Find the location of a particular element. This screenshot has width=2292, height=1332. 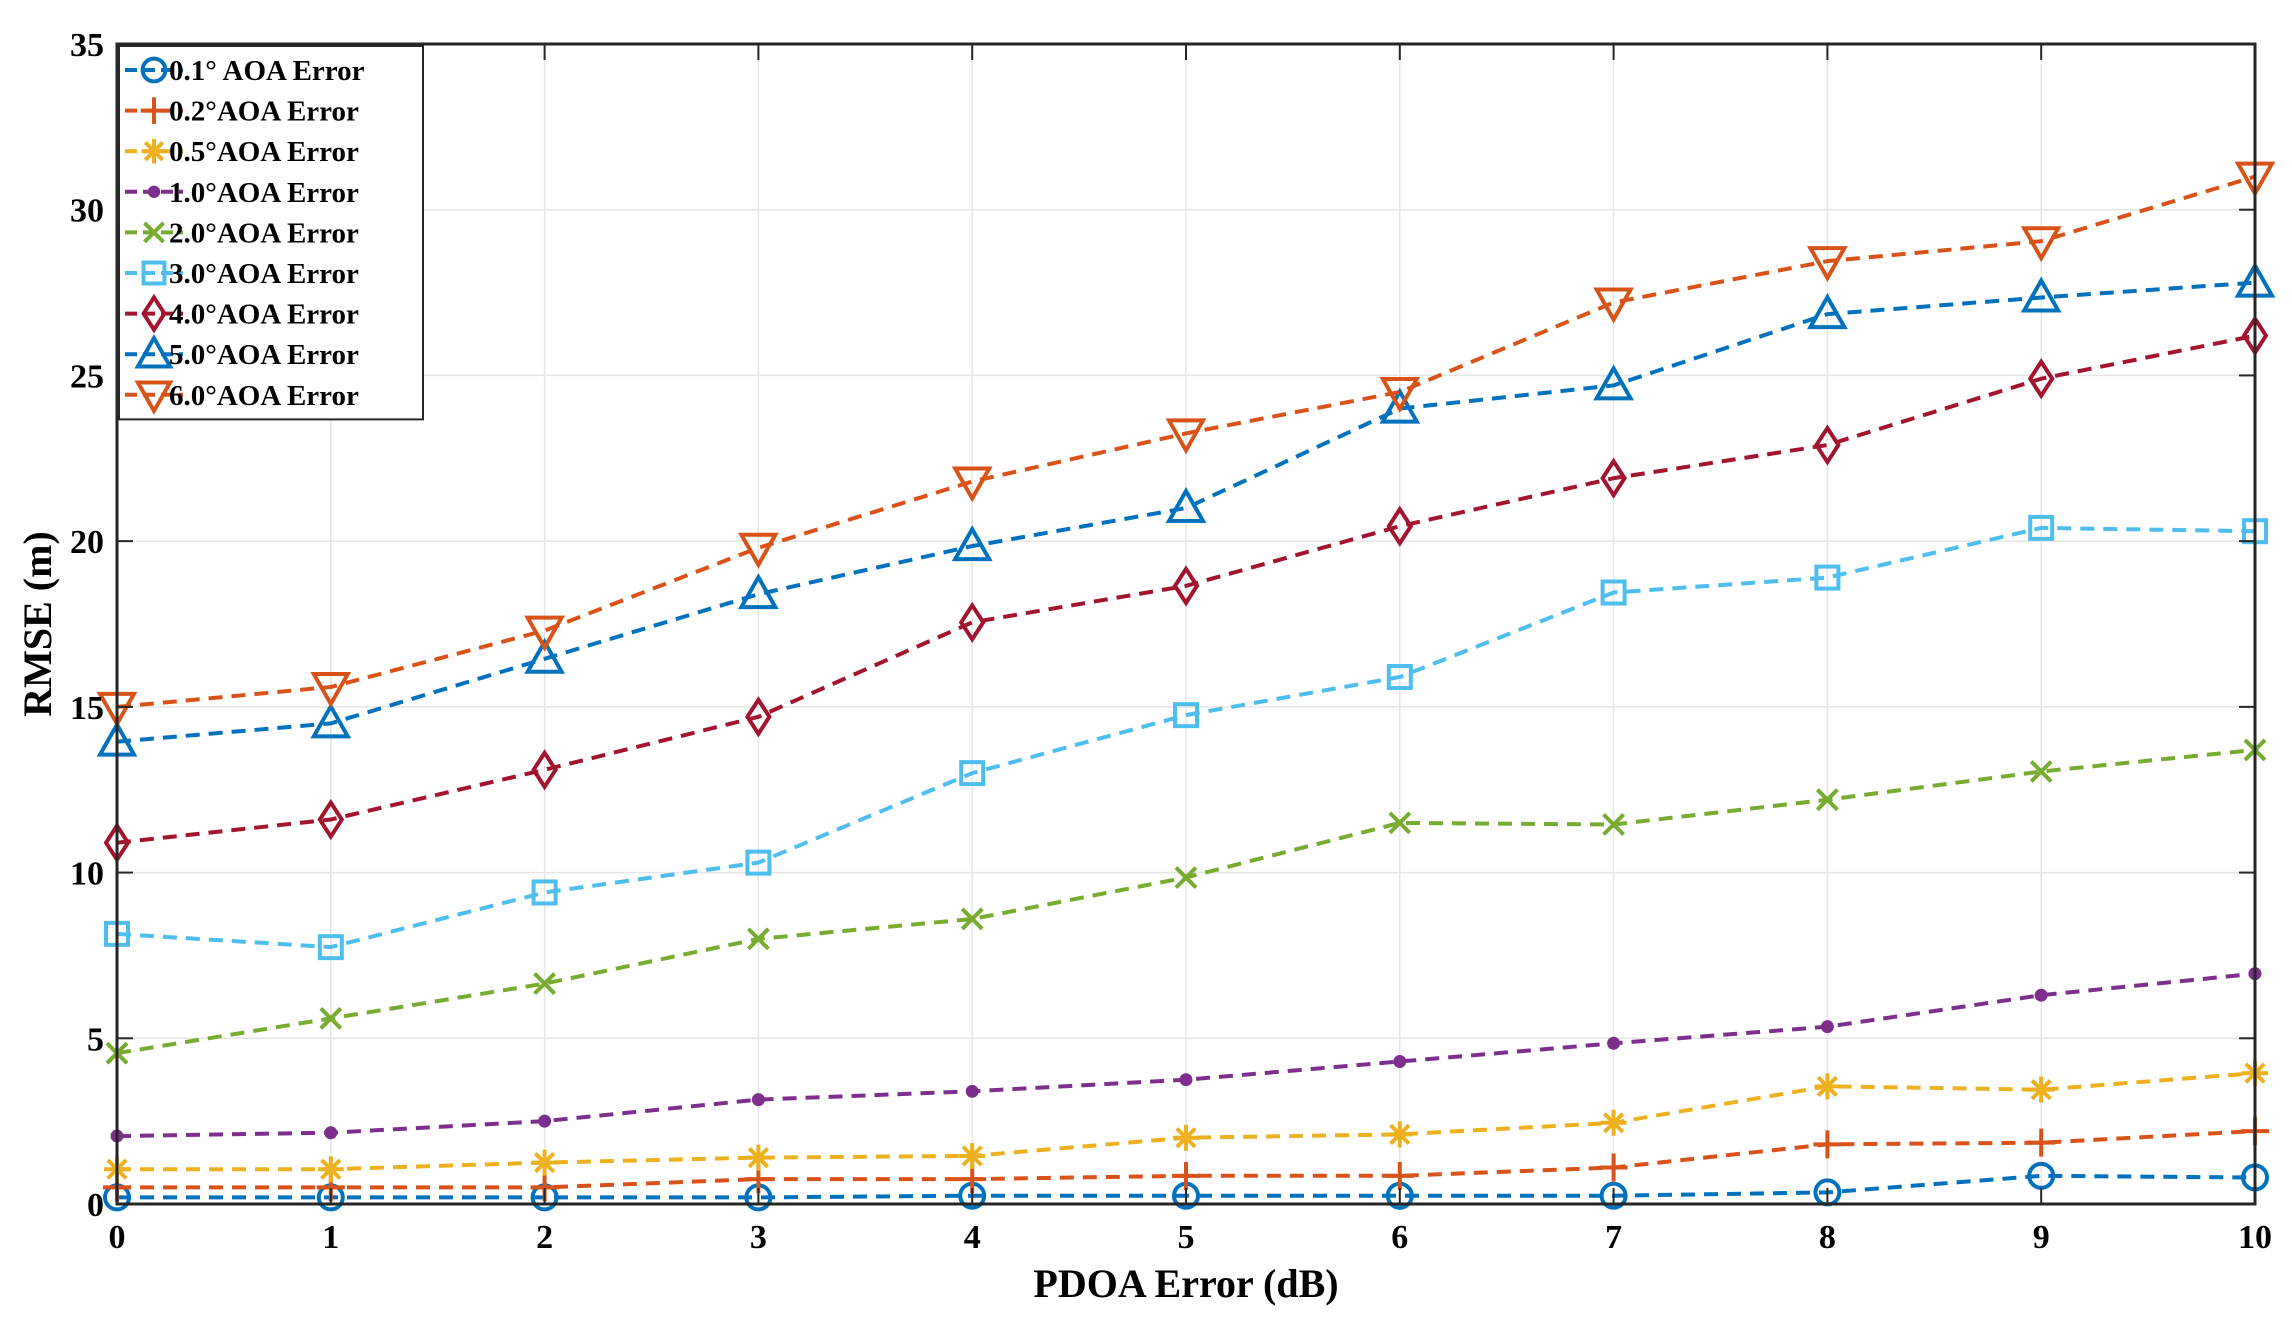

legend-item: 5.0°AOA Error is located at coordinates (242, 352).